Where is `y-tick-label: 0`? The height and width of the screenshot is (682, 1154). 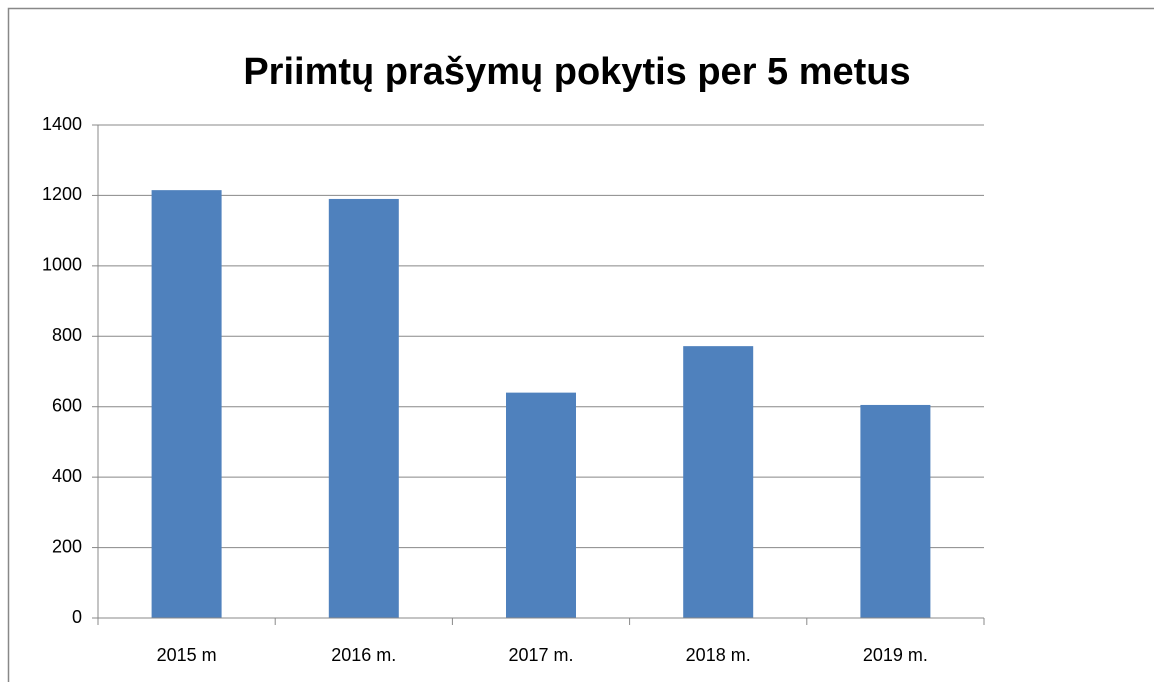 y-tick-label: 0 is located at coordinates (77, 617).